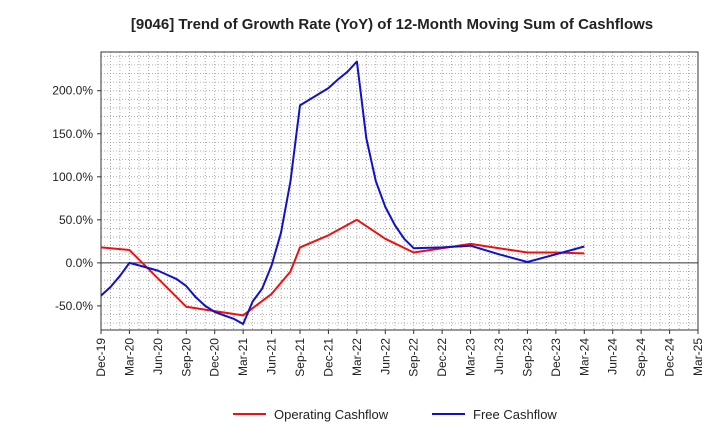  What do you see at coordinates (515, 414) in the screenshot?
I see `legend-label-free-cashflow: Free Cashflow` at bounding box center [515, 414].